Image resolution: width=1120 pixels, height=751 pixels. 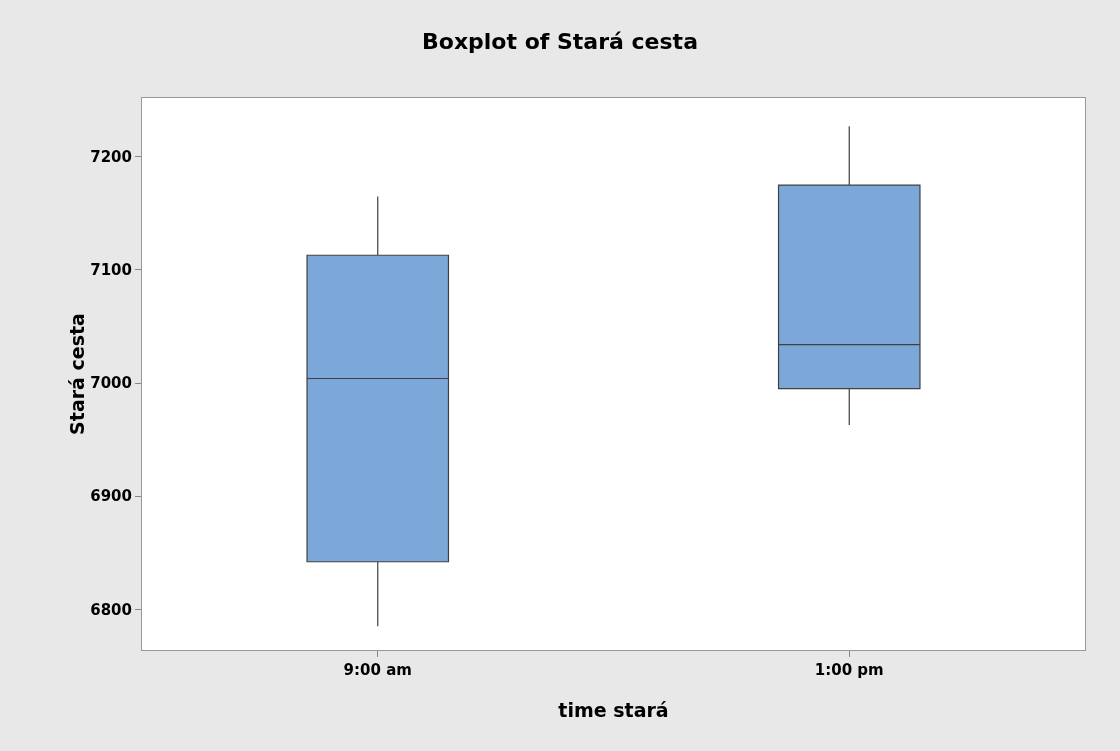 What do you see at coordinates (849, 670) in the screenshot?
I see `x-tick-label: 1:00 pm` at bounding box center [849, 670].